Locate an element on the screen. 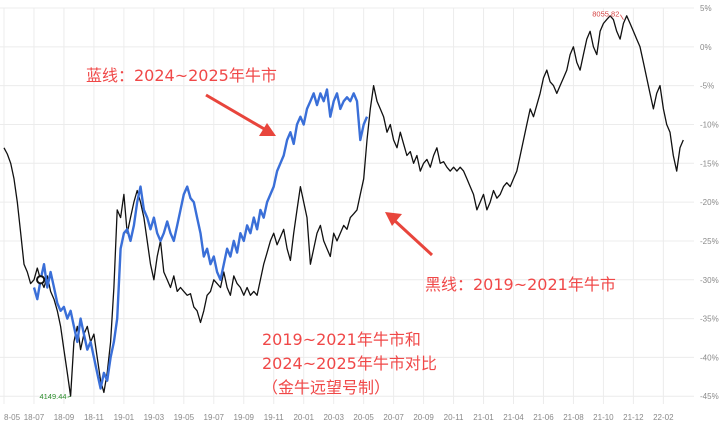  y-tick-label: -25% is located at coordinates (709, 241).